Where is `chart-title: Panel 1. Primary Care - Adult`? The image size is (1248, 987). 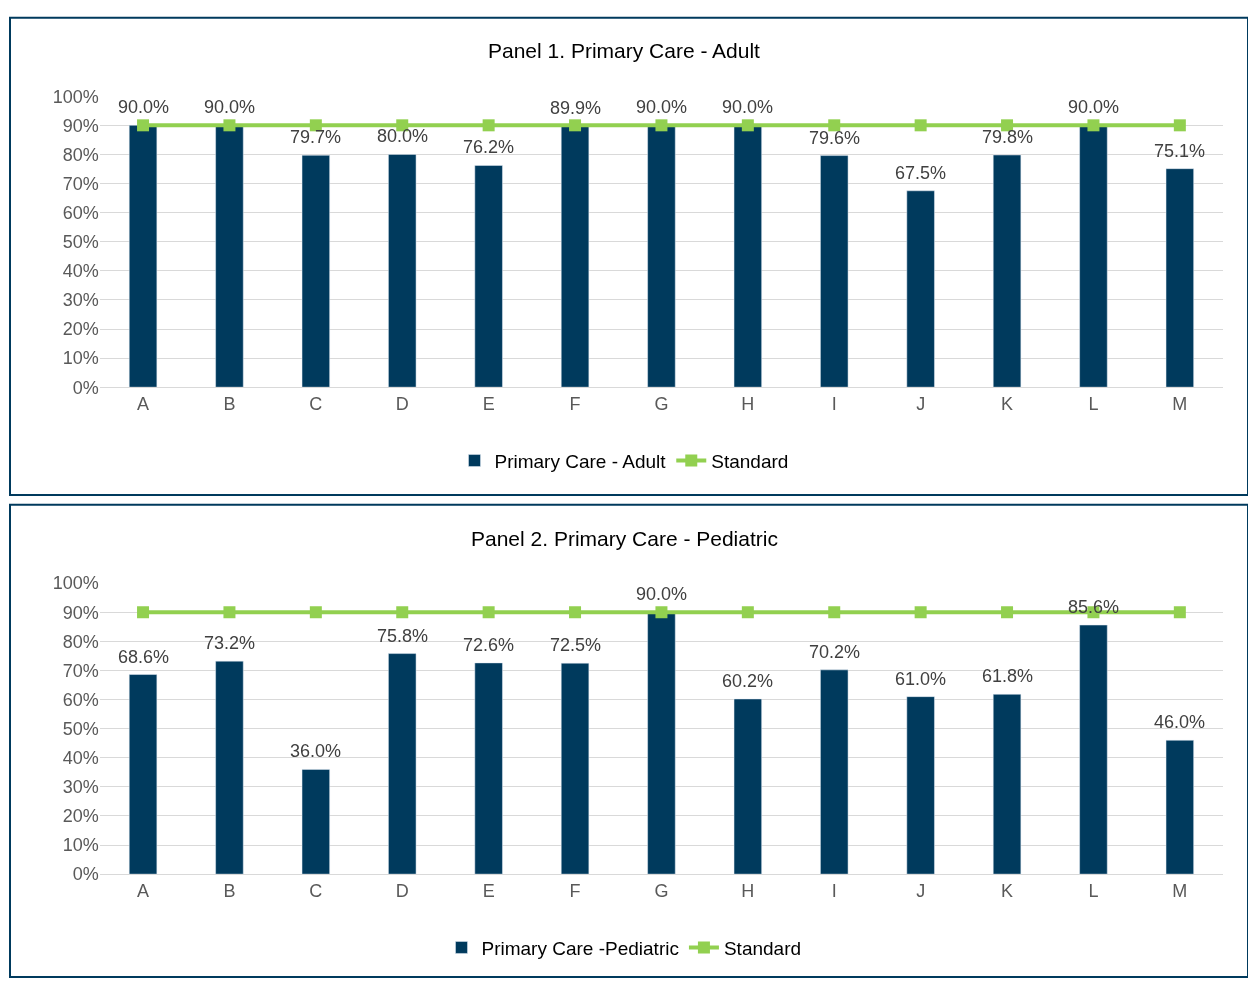 chart-title: Panel 1. Primary Care - Adult is located at coordinates (624, 50).